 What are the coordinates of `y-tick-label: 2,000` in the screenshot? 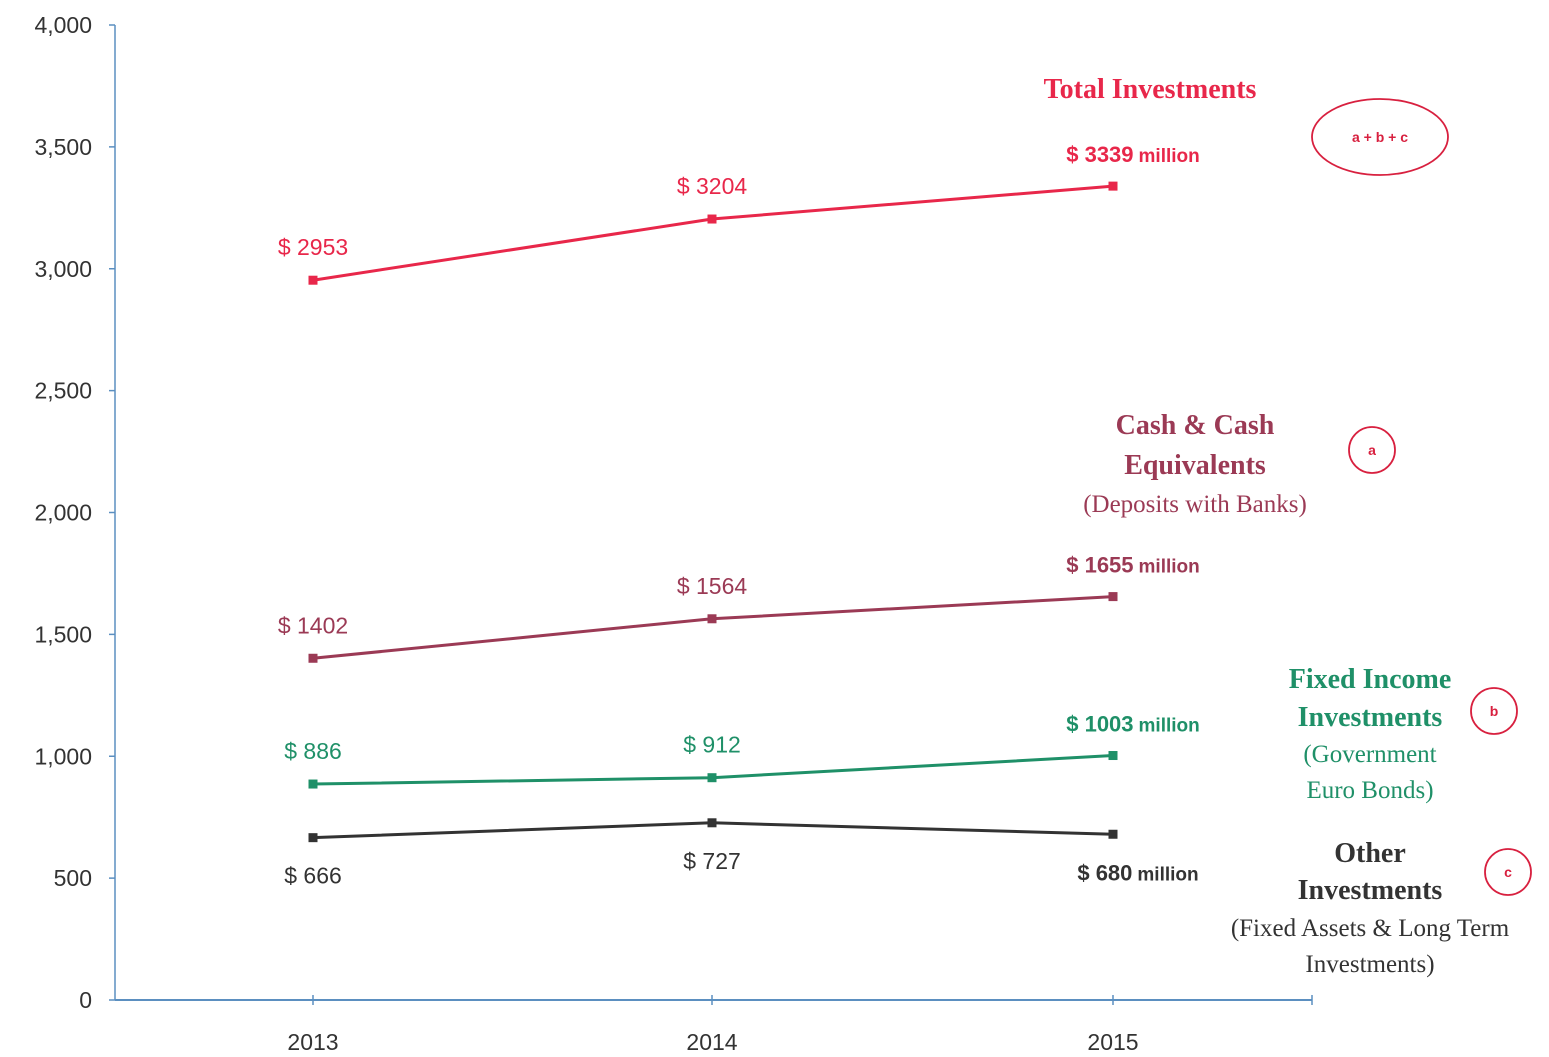 It's located at (63, 513).